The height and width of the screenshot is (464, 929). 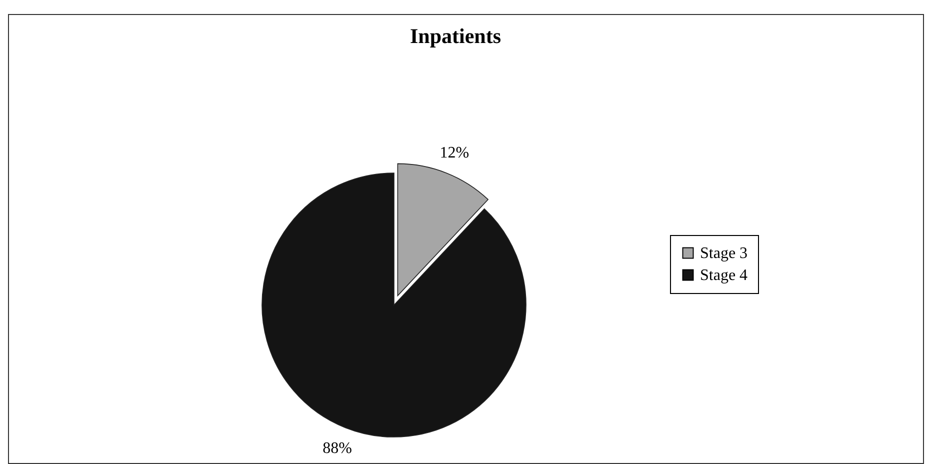 What do you see at coordinates (455, 153) in the screenshot?
I see `data-label: 12%` at bounding box center [455, 153].